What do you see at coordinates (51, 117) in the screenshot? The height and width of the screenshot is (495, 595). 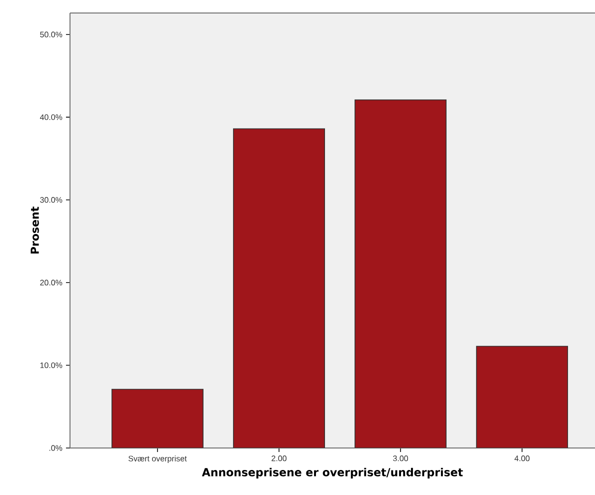 I see `y-tick-label: 40.0%` at bounding box center [51, 117].